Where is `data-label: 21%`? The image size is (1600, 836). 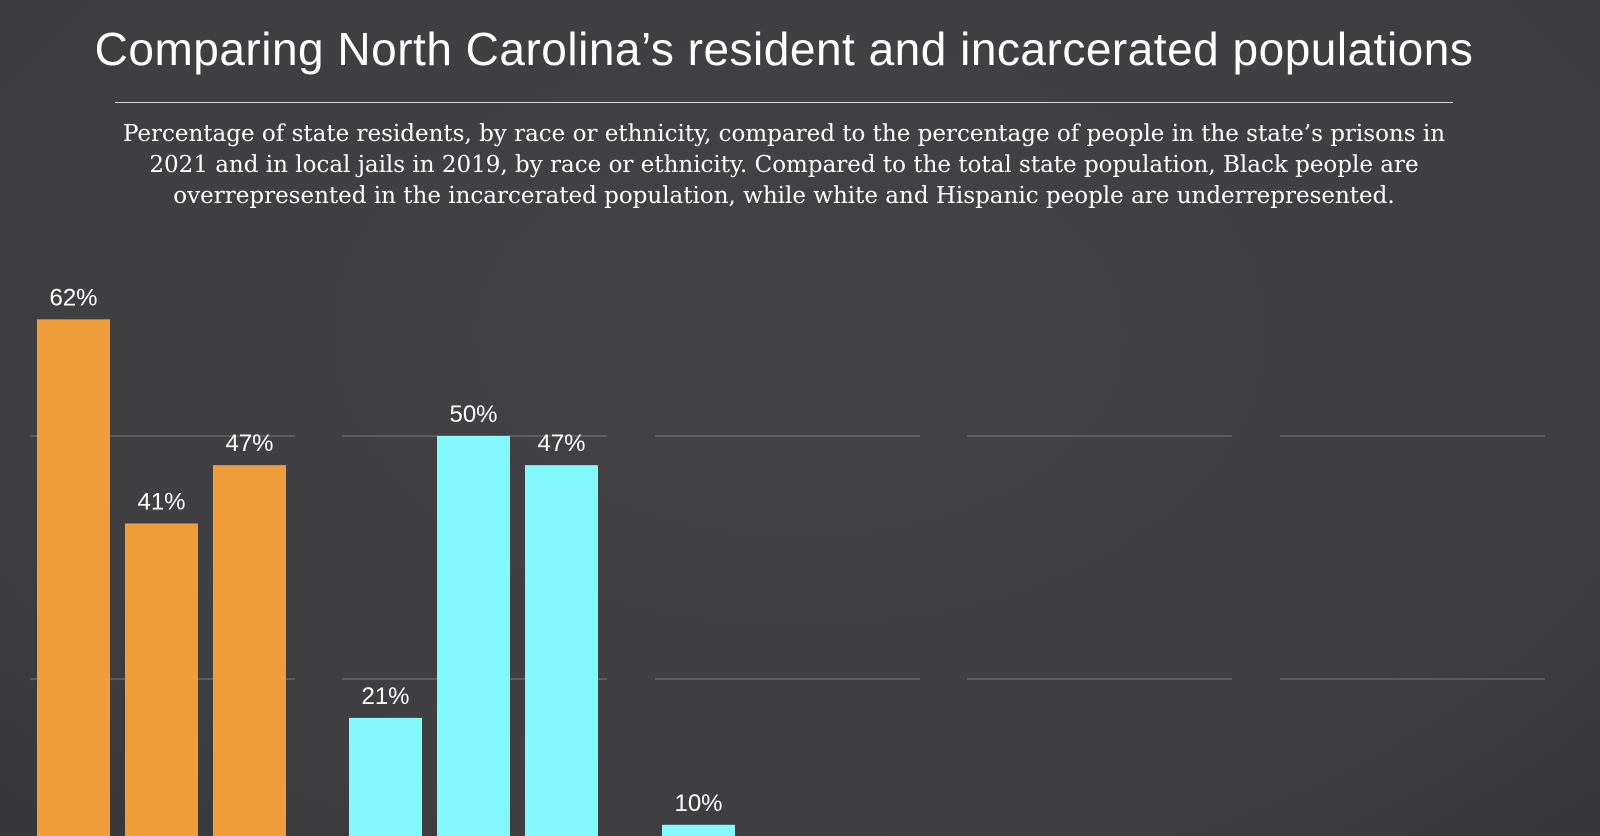
data-label: 21% is located at coordinates (385, 696).